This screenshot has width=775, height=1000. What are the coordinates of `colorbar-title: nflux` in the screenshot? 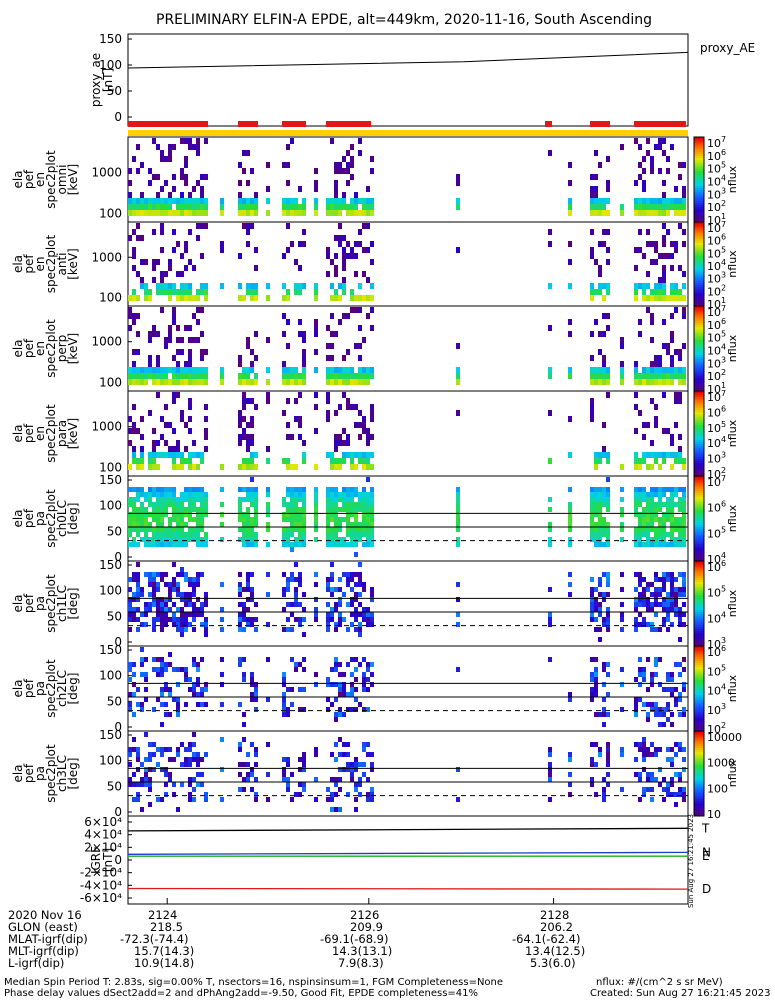 It's located at (732, 433).